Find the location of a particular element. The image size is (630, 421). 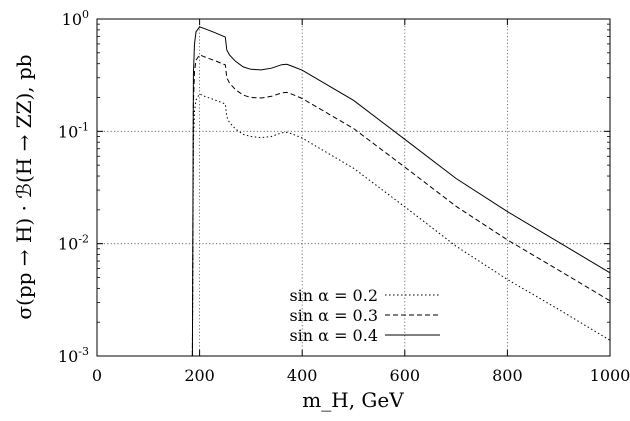

y-tick-label: 10⁻² is located at coordinates (73, 243).